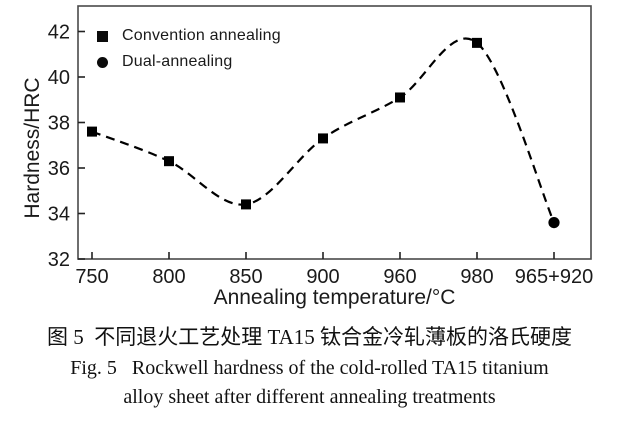 The width and height of the screenshot is (619, 440). Describe the element at coordinates (322, 277) in the screenshot. I see `x-tick-label: 900` at that location.